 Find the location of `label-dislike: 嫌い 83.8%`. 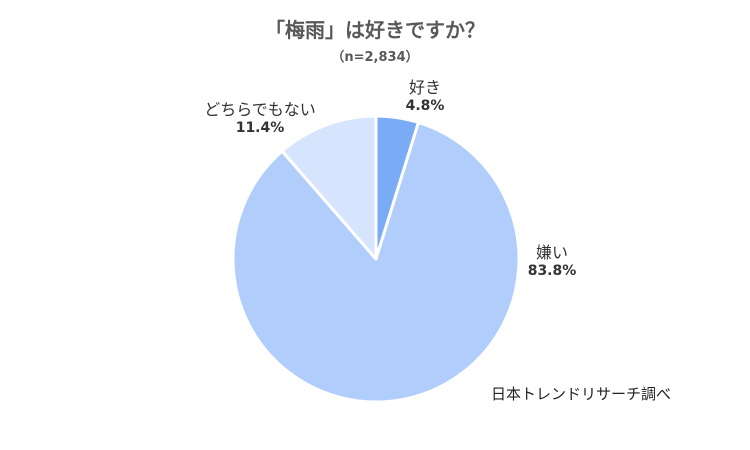

label-dislike: 嫌い 83.8% is located at coordinates (552, 262).